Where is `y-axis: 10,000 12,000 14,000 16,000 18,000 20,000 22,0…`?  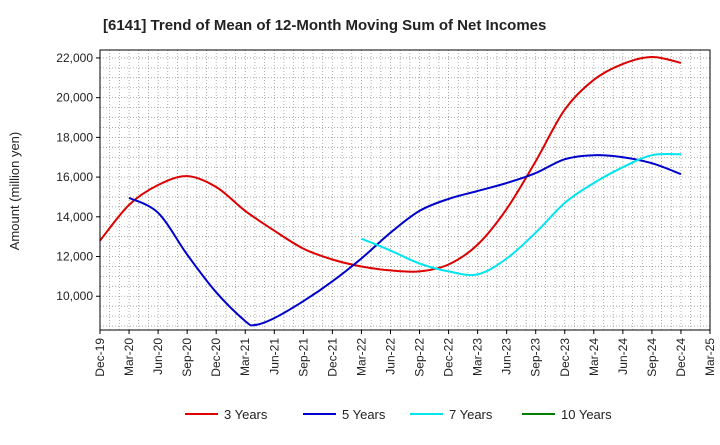
y-axis: 10,000 12,000 14,000 16,000 18,000 20,000 22,0… is located at coordinates (78, 177).